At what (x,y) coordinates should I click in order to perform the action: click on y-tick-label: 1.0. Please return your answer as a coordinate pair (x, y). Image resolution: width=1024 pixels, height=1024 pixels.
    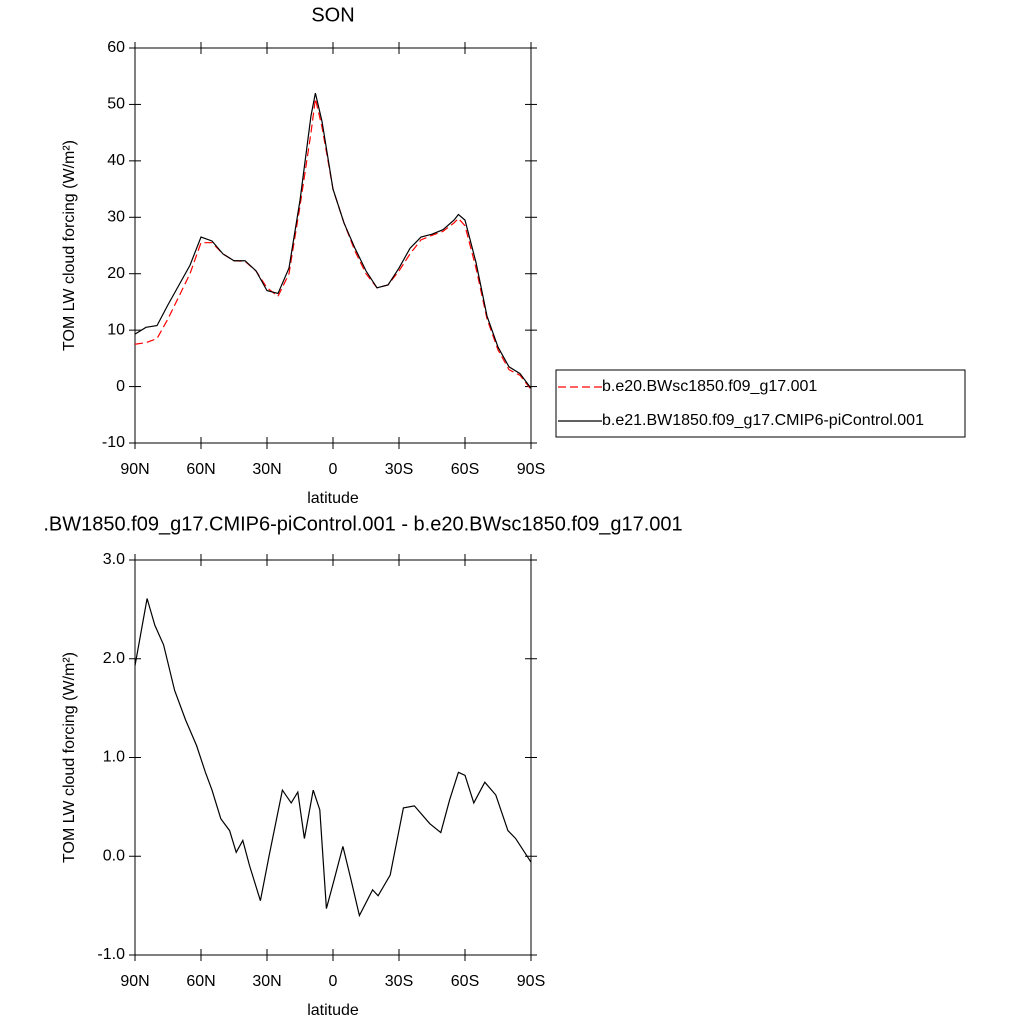
    Looking at the image, I should click on (114, 757).